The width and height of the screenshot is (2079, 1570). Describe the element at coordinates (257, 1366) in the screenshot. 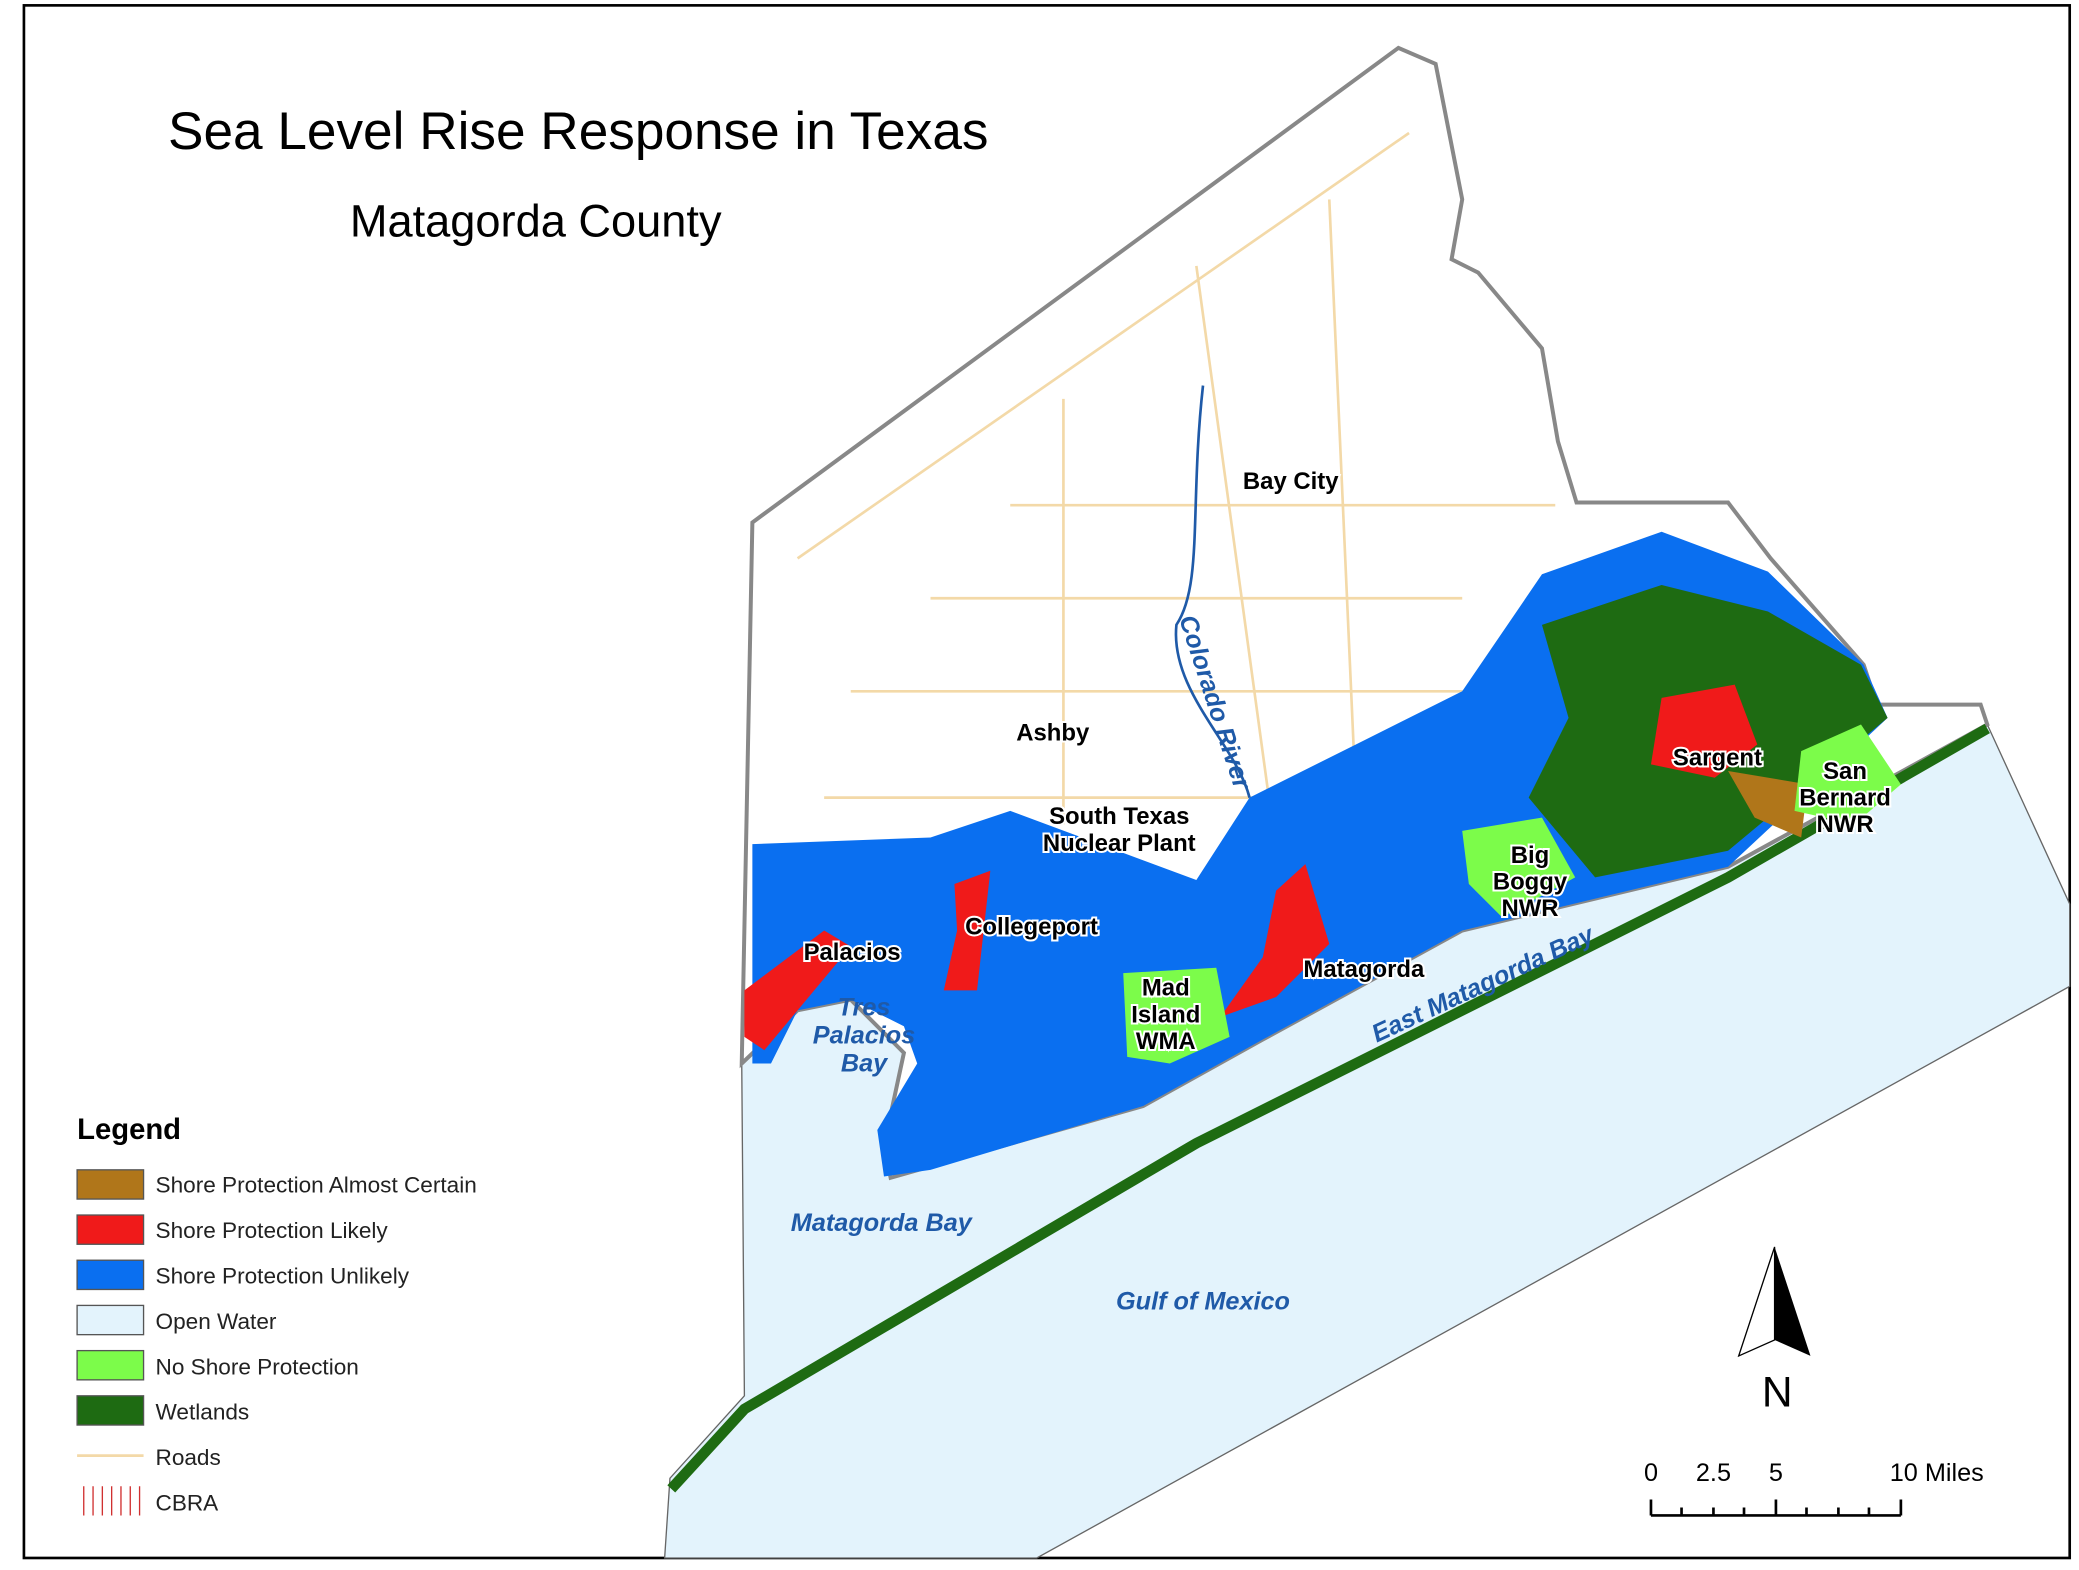

I see `legend-label: No Shore Protection` at that location.